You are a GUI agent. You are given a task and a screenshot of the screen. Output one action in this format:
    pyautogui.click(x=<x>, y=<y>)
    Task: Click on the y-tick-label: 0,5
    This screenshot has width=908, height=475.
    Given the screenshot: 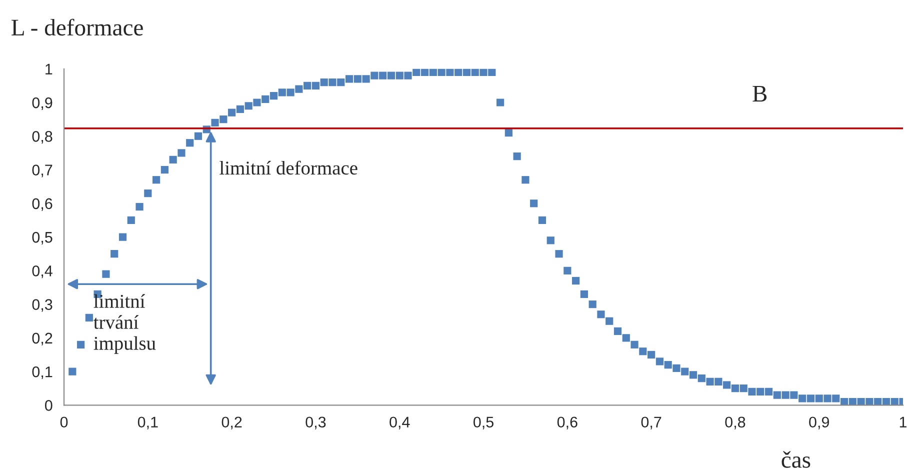 What is the action you would take?
    pyautogui.click(x=42, y=238)
    